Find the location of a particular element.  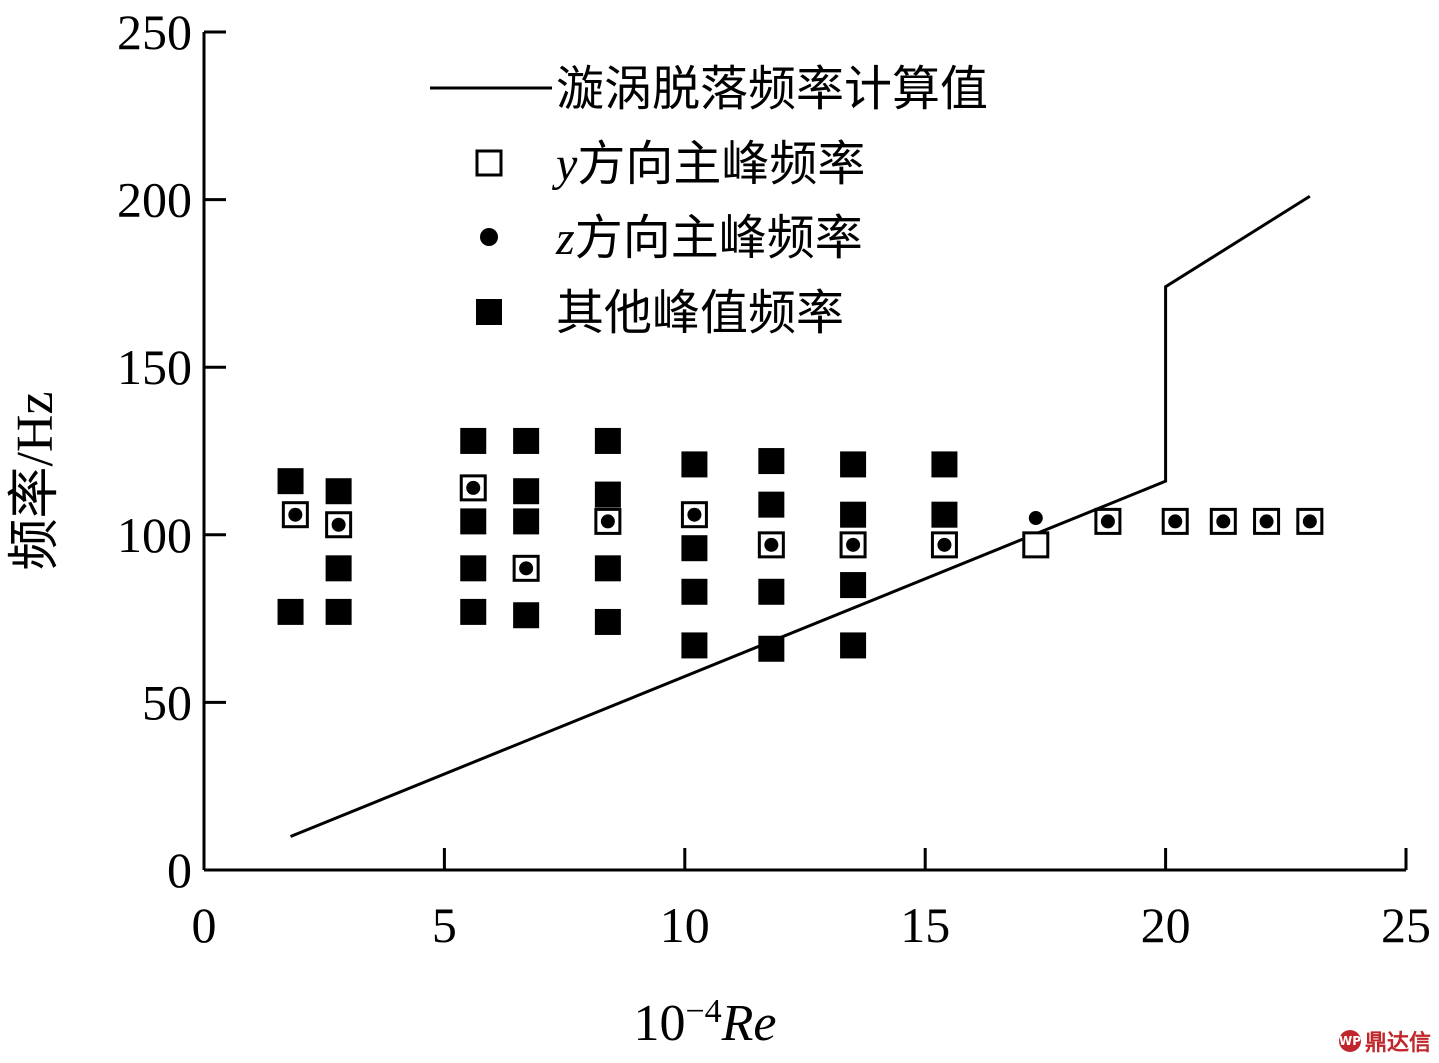

watermark-logo-icon: WP is located at coordinates (1350, 1041).